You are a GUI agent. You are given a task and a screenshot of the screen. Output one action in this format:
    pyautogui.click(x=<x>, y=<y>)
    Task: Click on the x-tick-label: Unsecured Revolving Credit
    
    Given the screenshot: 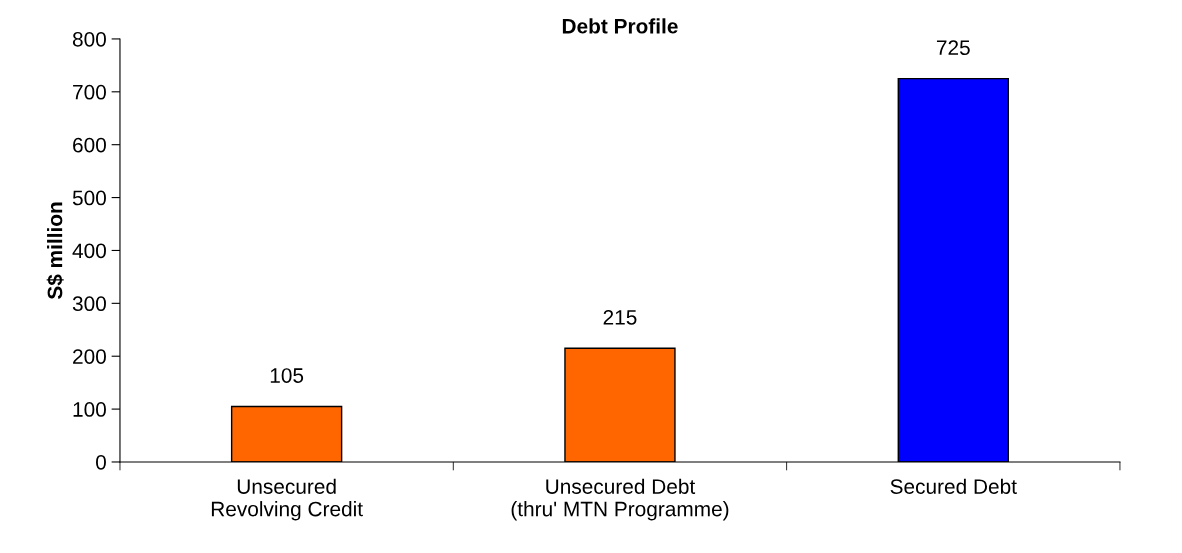 What is the action you would take?
    pyautogui.click(x=287, y=499)
    